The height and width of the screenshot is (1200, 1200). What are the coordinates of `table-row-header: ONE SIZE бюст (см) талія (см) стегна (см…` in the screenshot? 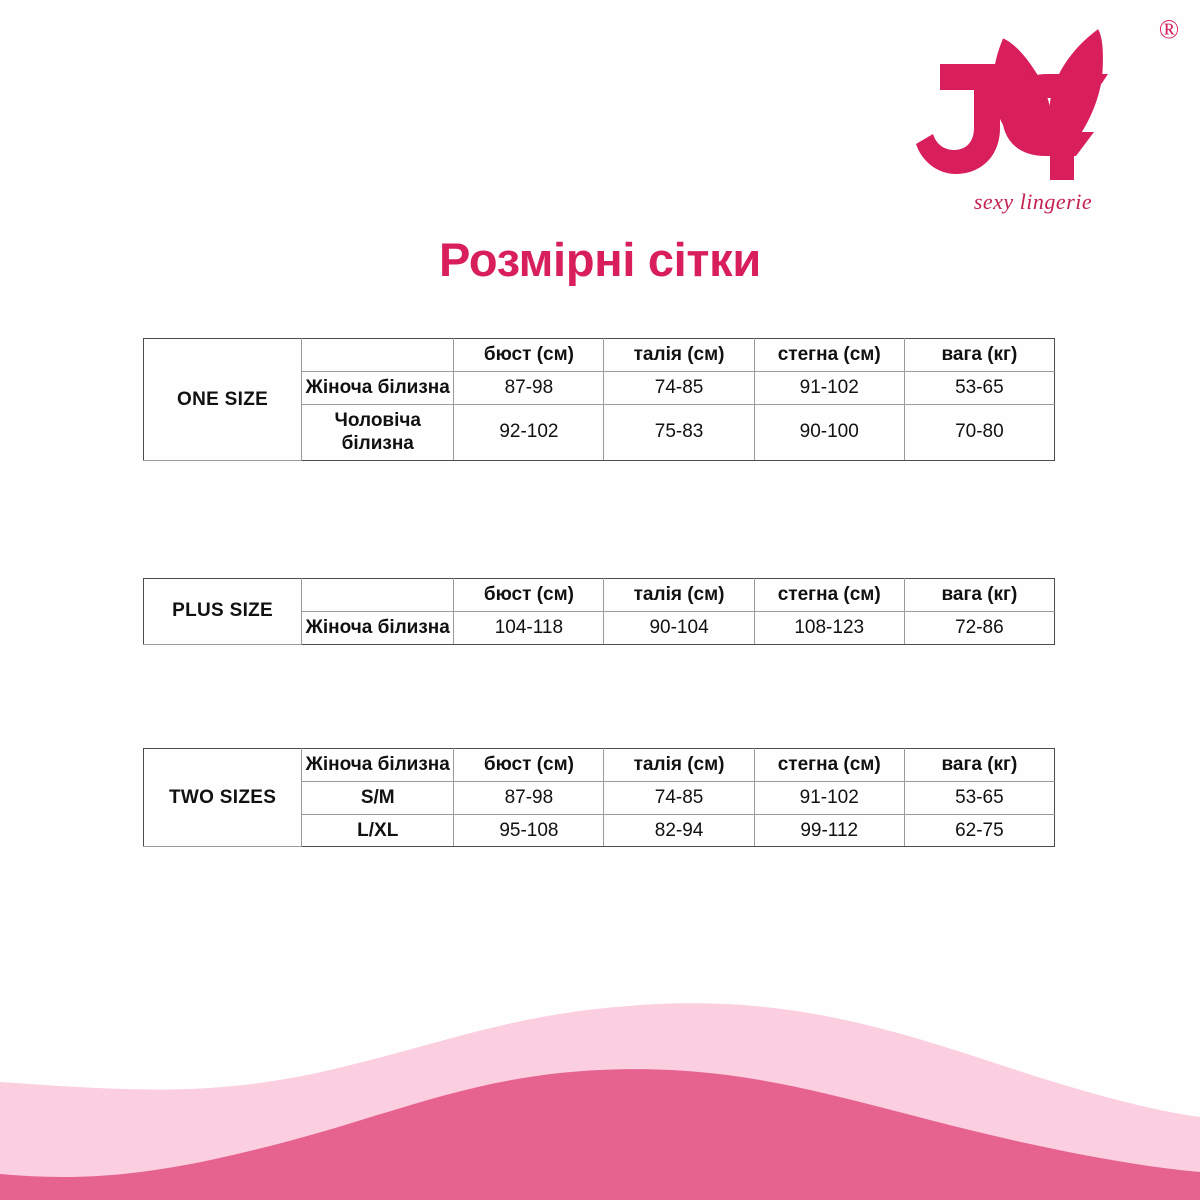 It's located at (599, 399).